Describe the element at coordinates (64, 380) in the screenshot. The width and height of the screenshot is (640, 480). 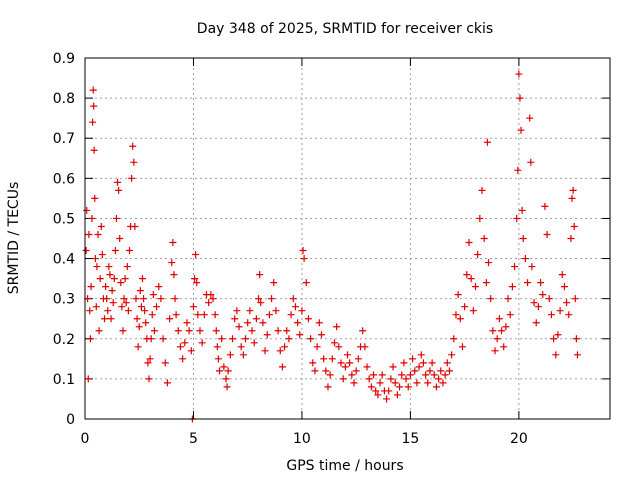
I see `y-tick-label: 0.1` at that location.